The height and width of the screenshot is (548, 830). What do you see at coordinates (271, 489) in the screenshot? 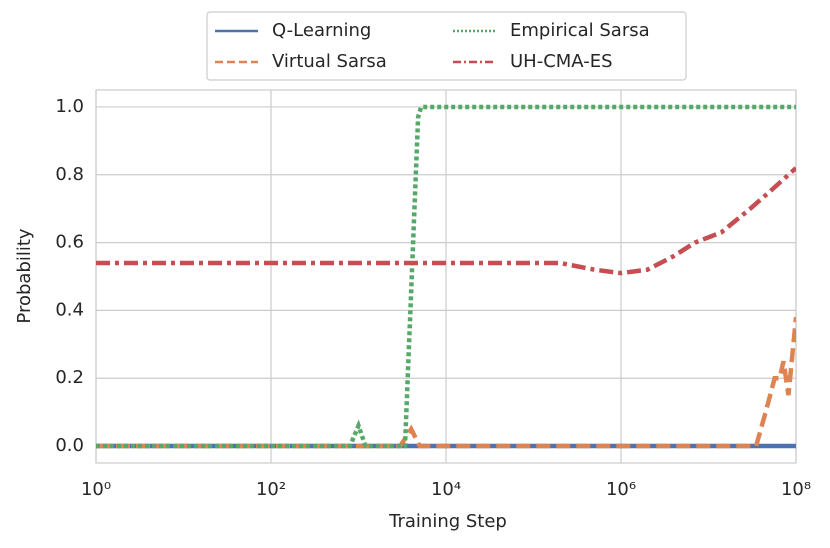
I see `x-tick-label: 10²` at bounding box center [271, 489].